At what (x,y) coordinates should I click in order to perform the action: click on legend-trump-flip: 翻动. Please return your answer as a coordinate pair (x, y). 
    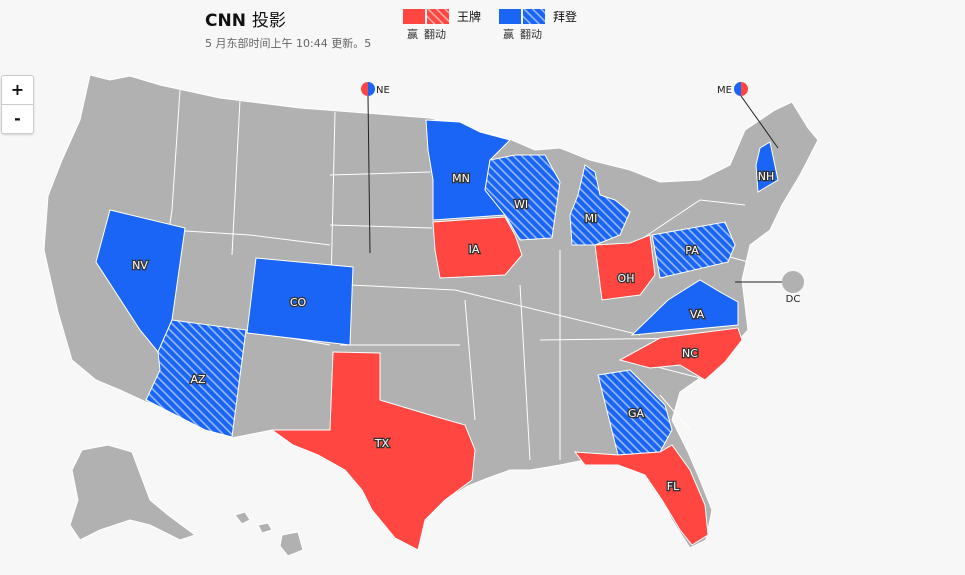
    Looking at the image, I should click on (435, 34).